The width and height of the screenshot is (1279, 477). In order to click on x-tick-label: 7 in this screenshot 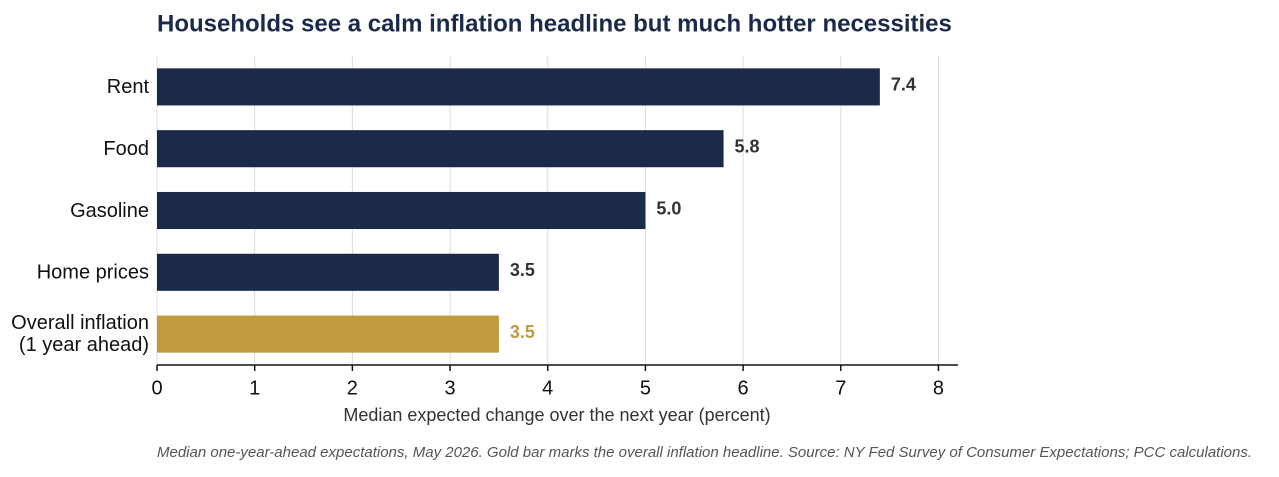, I will do `click(840, 388)`.